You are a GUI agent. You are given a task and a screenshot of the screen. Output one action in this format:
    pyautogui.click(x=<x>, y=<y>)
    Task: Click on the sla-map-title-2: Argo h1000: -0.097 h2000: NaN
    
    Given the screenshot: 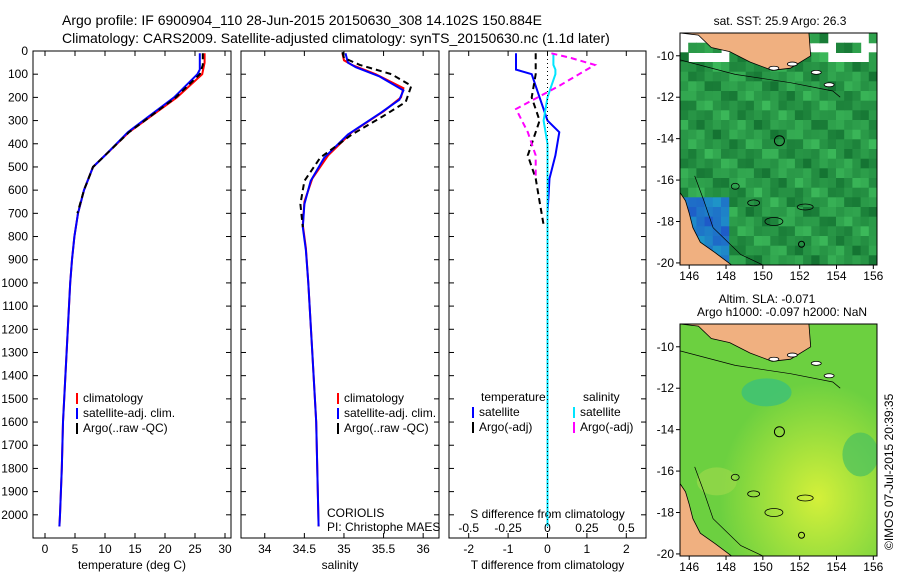 What is the action you would take?
    pyautogui.click(x=782, y=312)
    